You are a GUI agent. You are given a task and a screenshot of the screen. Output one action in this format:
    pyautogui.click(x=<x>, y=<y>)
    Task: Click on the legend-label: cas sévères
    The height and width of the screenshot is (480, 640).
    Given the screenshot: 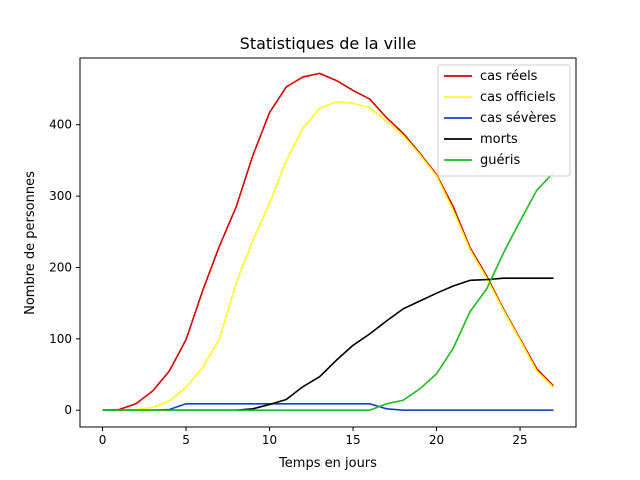 What is the action you would take?
    pyautogui.click(x=518, y=118)
    